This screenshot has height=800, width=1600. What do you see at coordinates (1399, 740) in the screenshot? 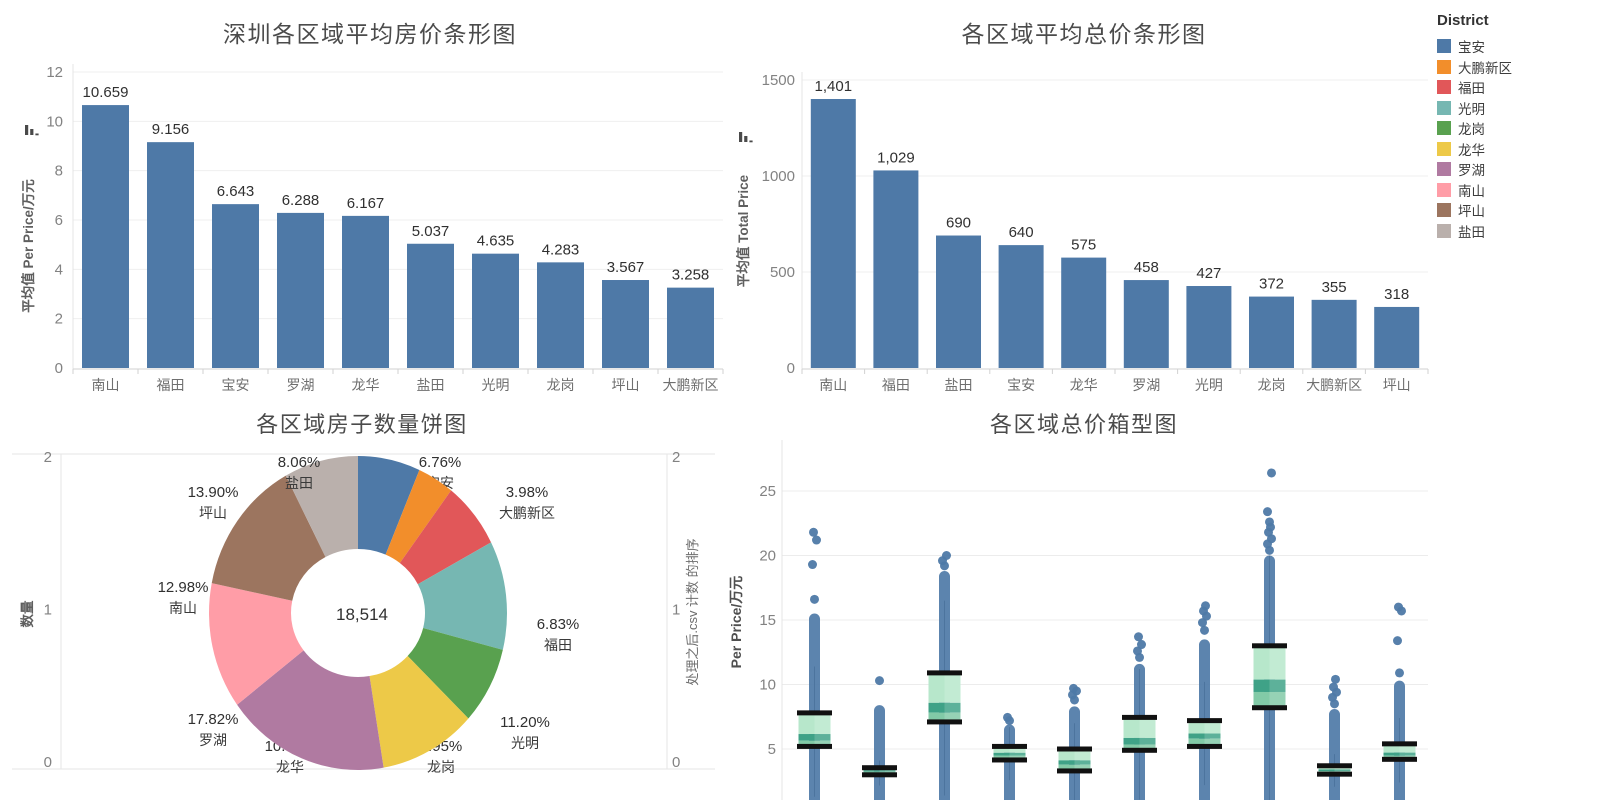
I see `dense-point-strip` at bounding box center [1399, 740].